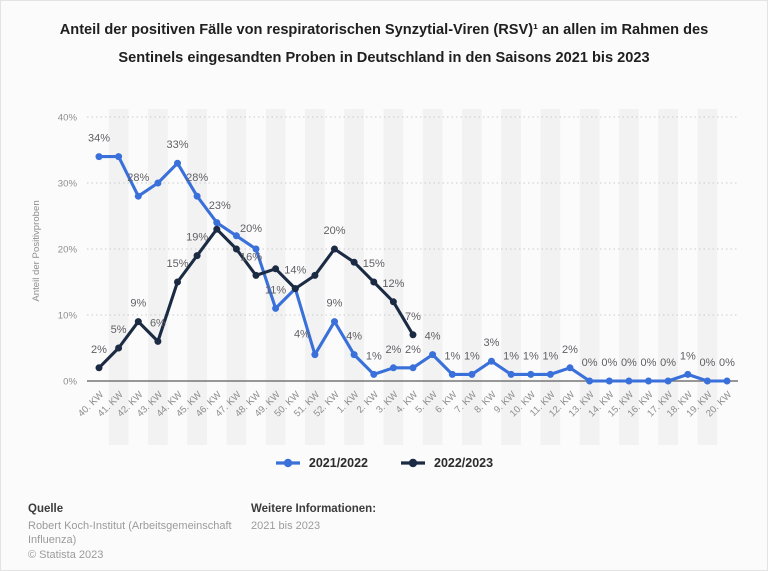 The image size is (768, 571). I want to click on svg-text: 33%, so click(177, 145).